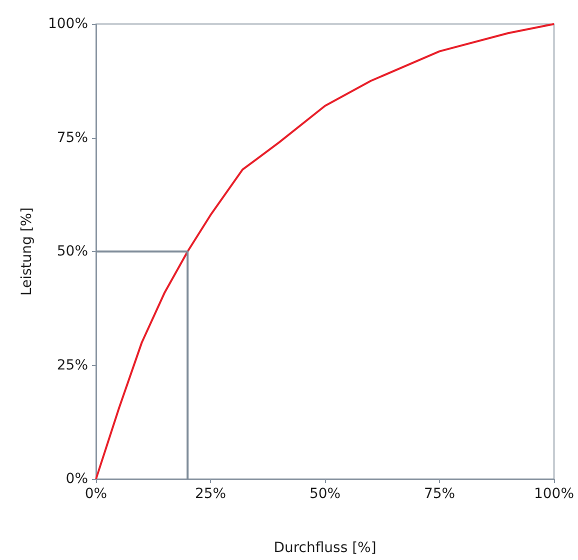 The image size is (578, 560). I want to click on x-tick-label: 75%, so click(440, 494).